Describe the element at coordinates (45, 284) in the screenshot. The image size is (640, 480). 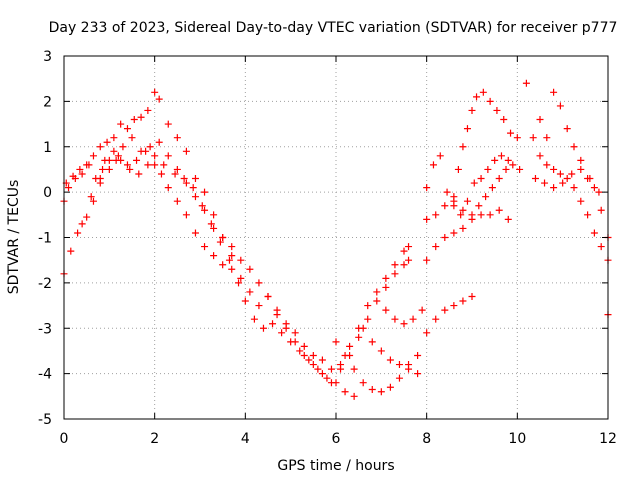
I see `y-tick-label: -2` at that location.